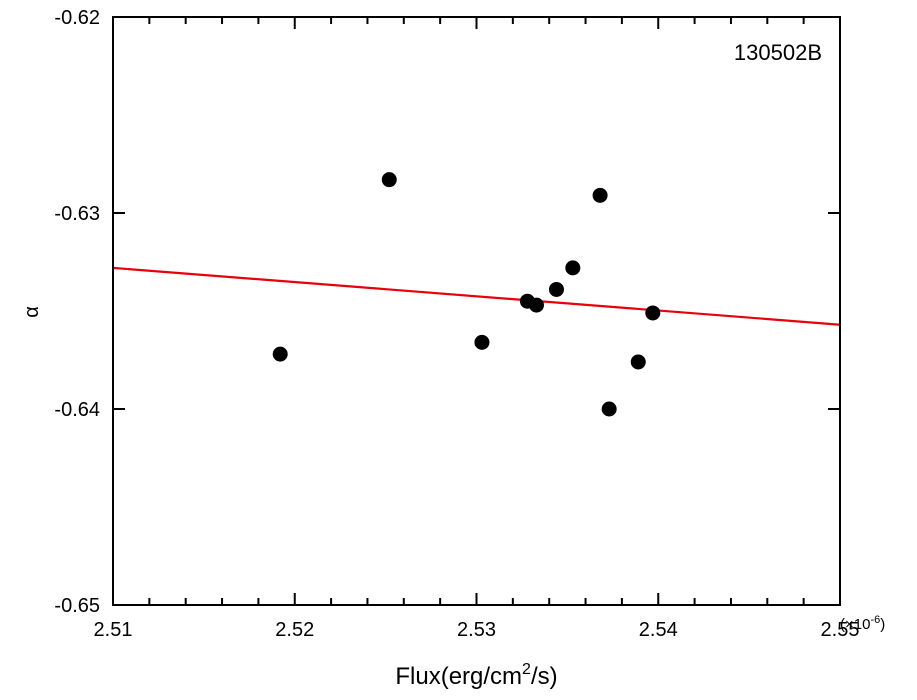 The width and height of the screenshot is (917, 700). Describe the element at coordinates (544, 676) in the screenshot. I see `x-axis-label-suffix: /s)` at that location.